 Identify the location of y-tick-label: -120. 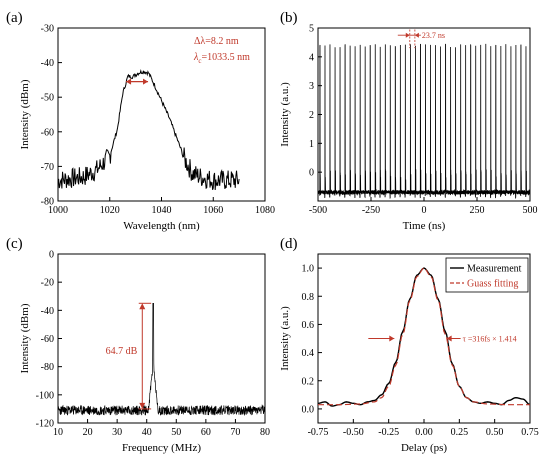
(45, 424).